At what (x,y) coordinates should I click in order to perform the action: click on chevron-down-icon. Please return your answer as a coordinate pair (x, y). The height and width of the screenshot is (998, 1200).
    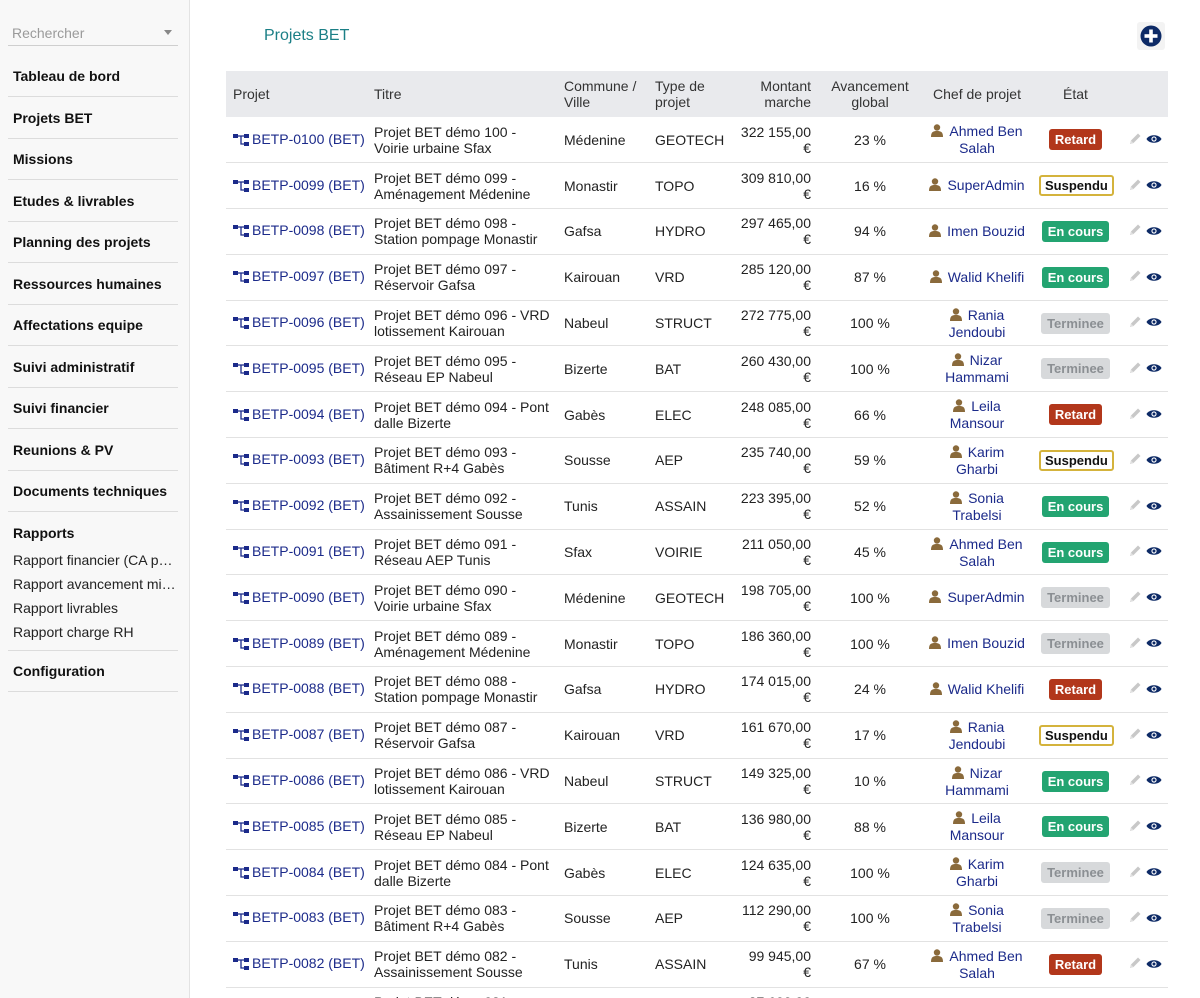
    Looking at the image, I should click on (168, 32).